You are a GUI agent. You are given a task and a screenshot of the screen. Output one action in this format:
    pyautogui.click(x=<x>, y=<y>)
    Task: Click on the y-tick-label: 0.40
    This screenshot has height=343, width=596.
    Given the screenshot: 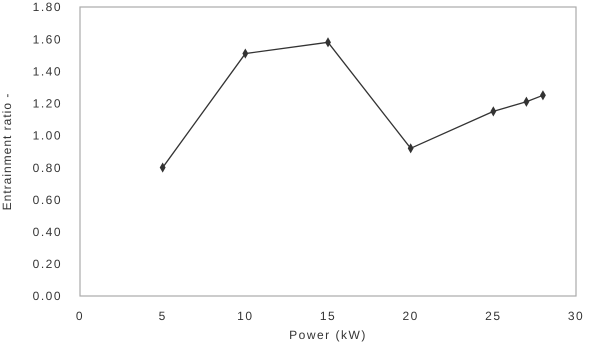 What is the action you would take?
    pyautogui.click(x=47, y=231)
    